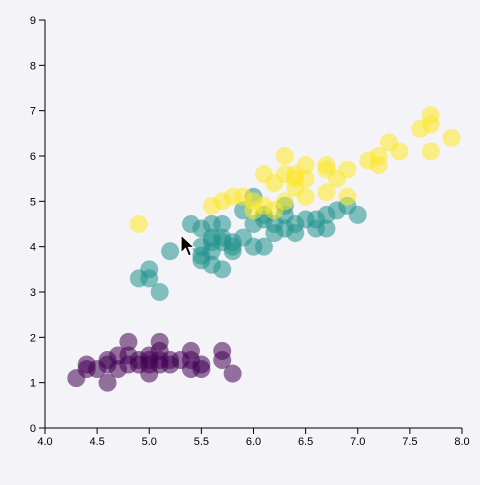 The width and height of the screenshot is (480, 485). Describe the element at coordinates (33, 157) in the screenshot. I see `y-tick-label: 6` at that location.